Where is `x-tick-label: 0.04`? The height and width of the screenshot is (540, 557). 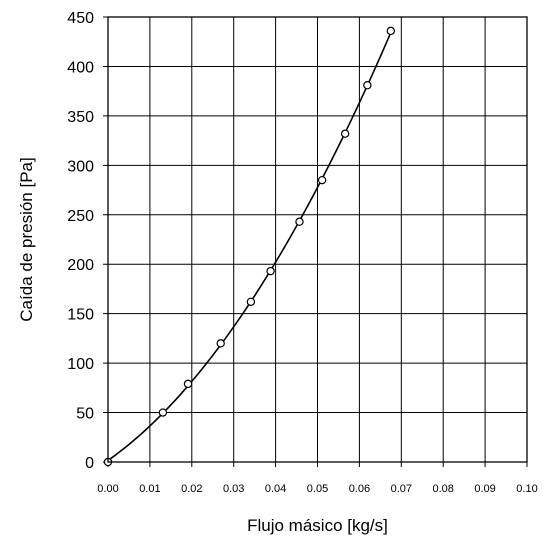
x-tick-label: 0.04 is located at coordinates (275, 489).